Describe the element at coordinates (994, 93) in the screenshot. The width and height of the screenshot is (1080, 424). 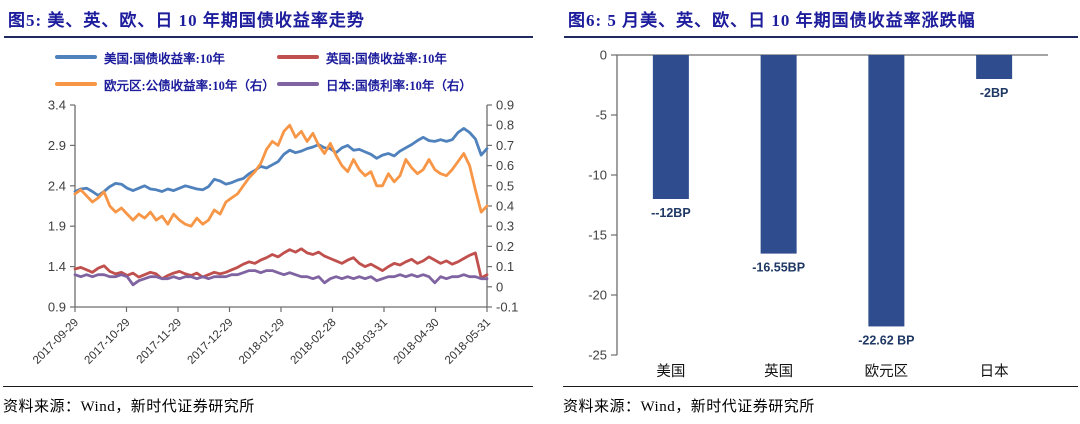
I see `fig6-bar-value-label: -2BP` at that location.